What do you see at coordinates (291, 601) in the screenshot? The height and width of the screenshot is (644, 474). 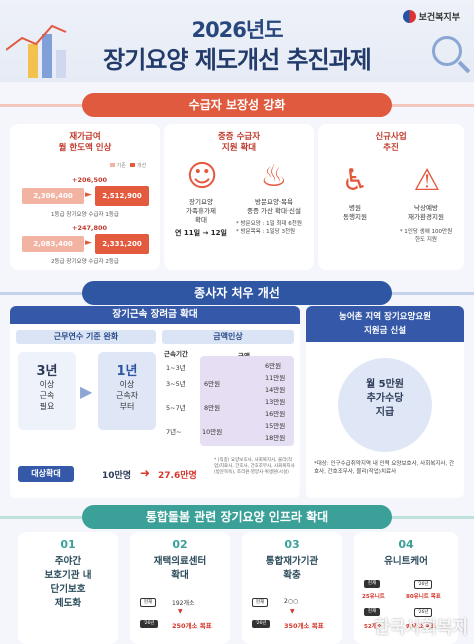 I see `current-value: 2○○` at bounding box center [291, 601].